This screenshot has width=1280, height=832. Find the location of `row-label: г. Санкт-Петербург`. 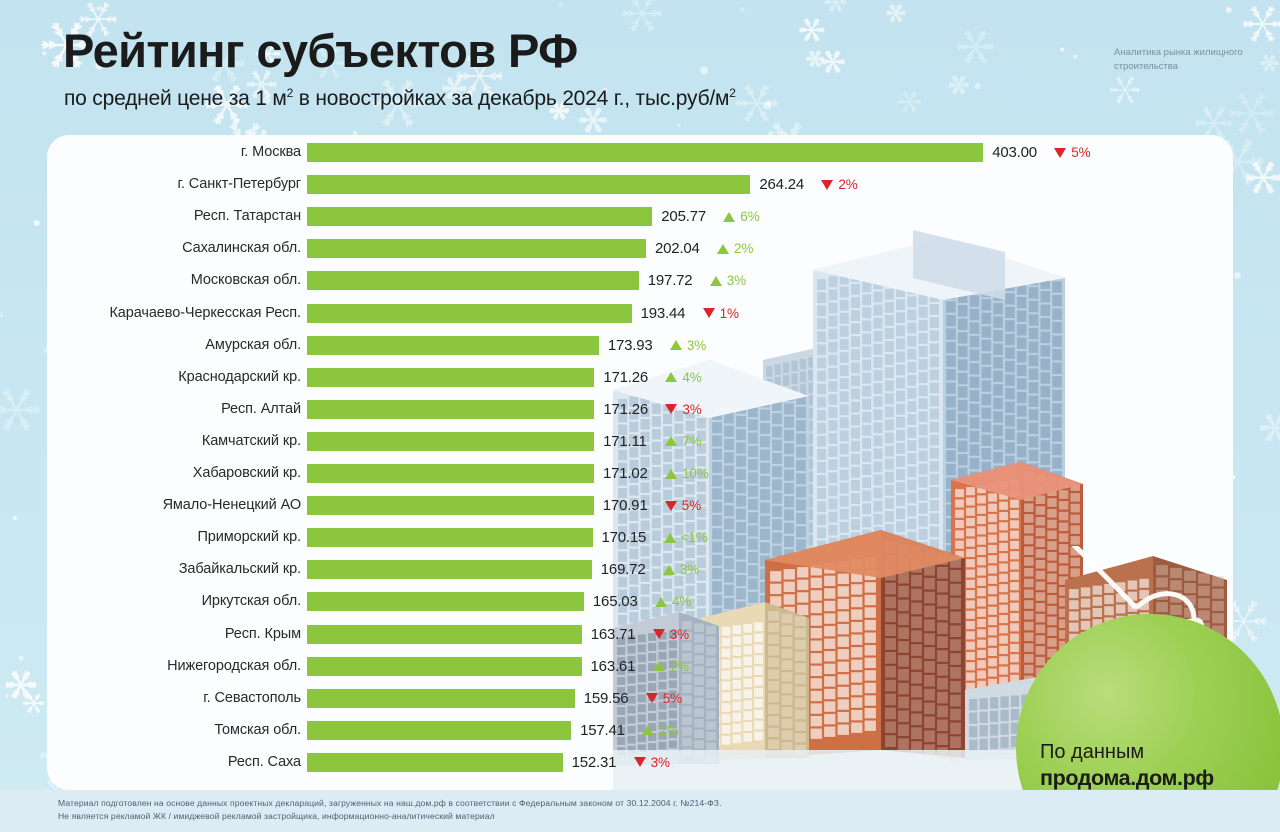

row-label: г. Санкт-Петербург is located at coordinates (239, 184).